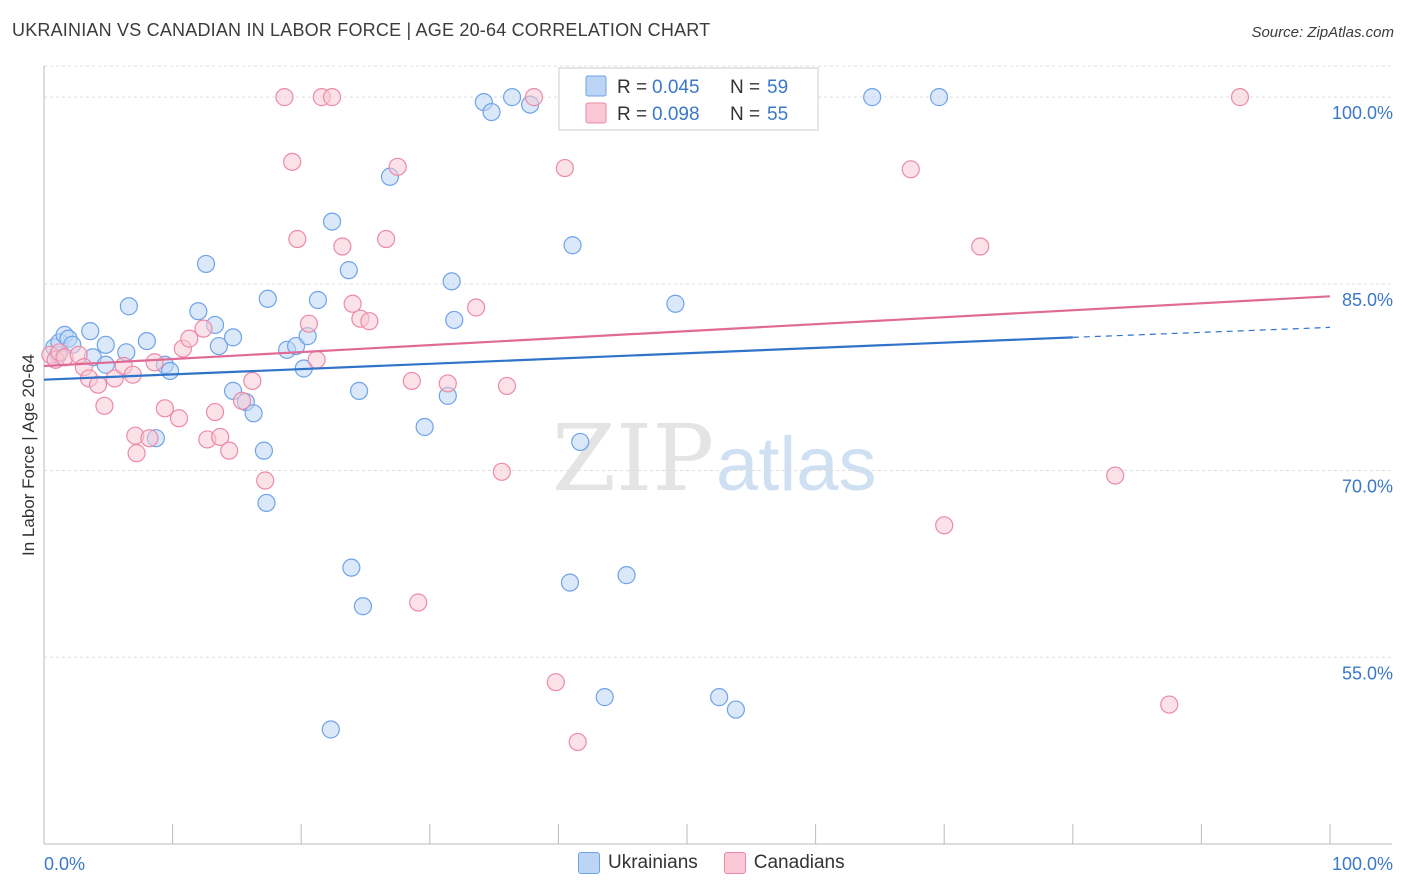 This screenshot has height=892, width=1406. What do you see at coordinates (1362, 864) in the screenshot?
I see `x-tick-label-max: 100.0%` at bounding box center [1362, 864].